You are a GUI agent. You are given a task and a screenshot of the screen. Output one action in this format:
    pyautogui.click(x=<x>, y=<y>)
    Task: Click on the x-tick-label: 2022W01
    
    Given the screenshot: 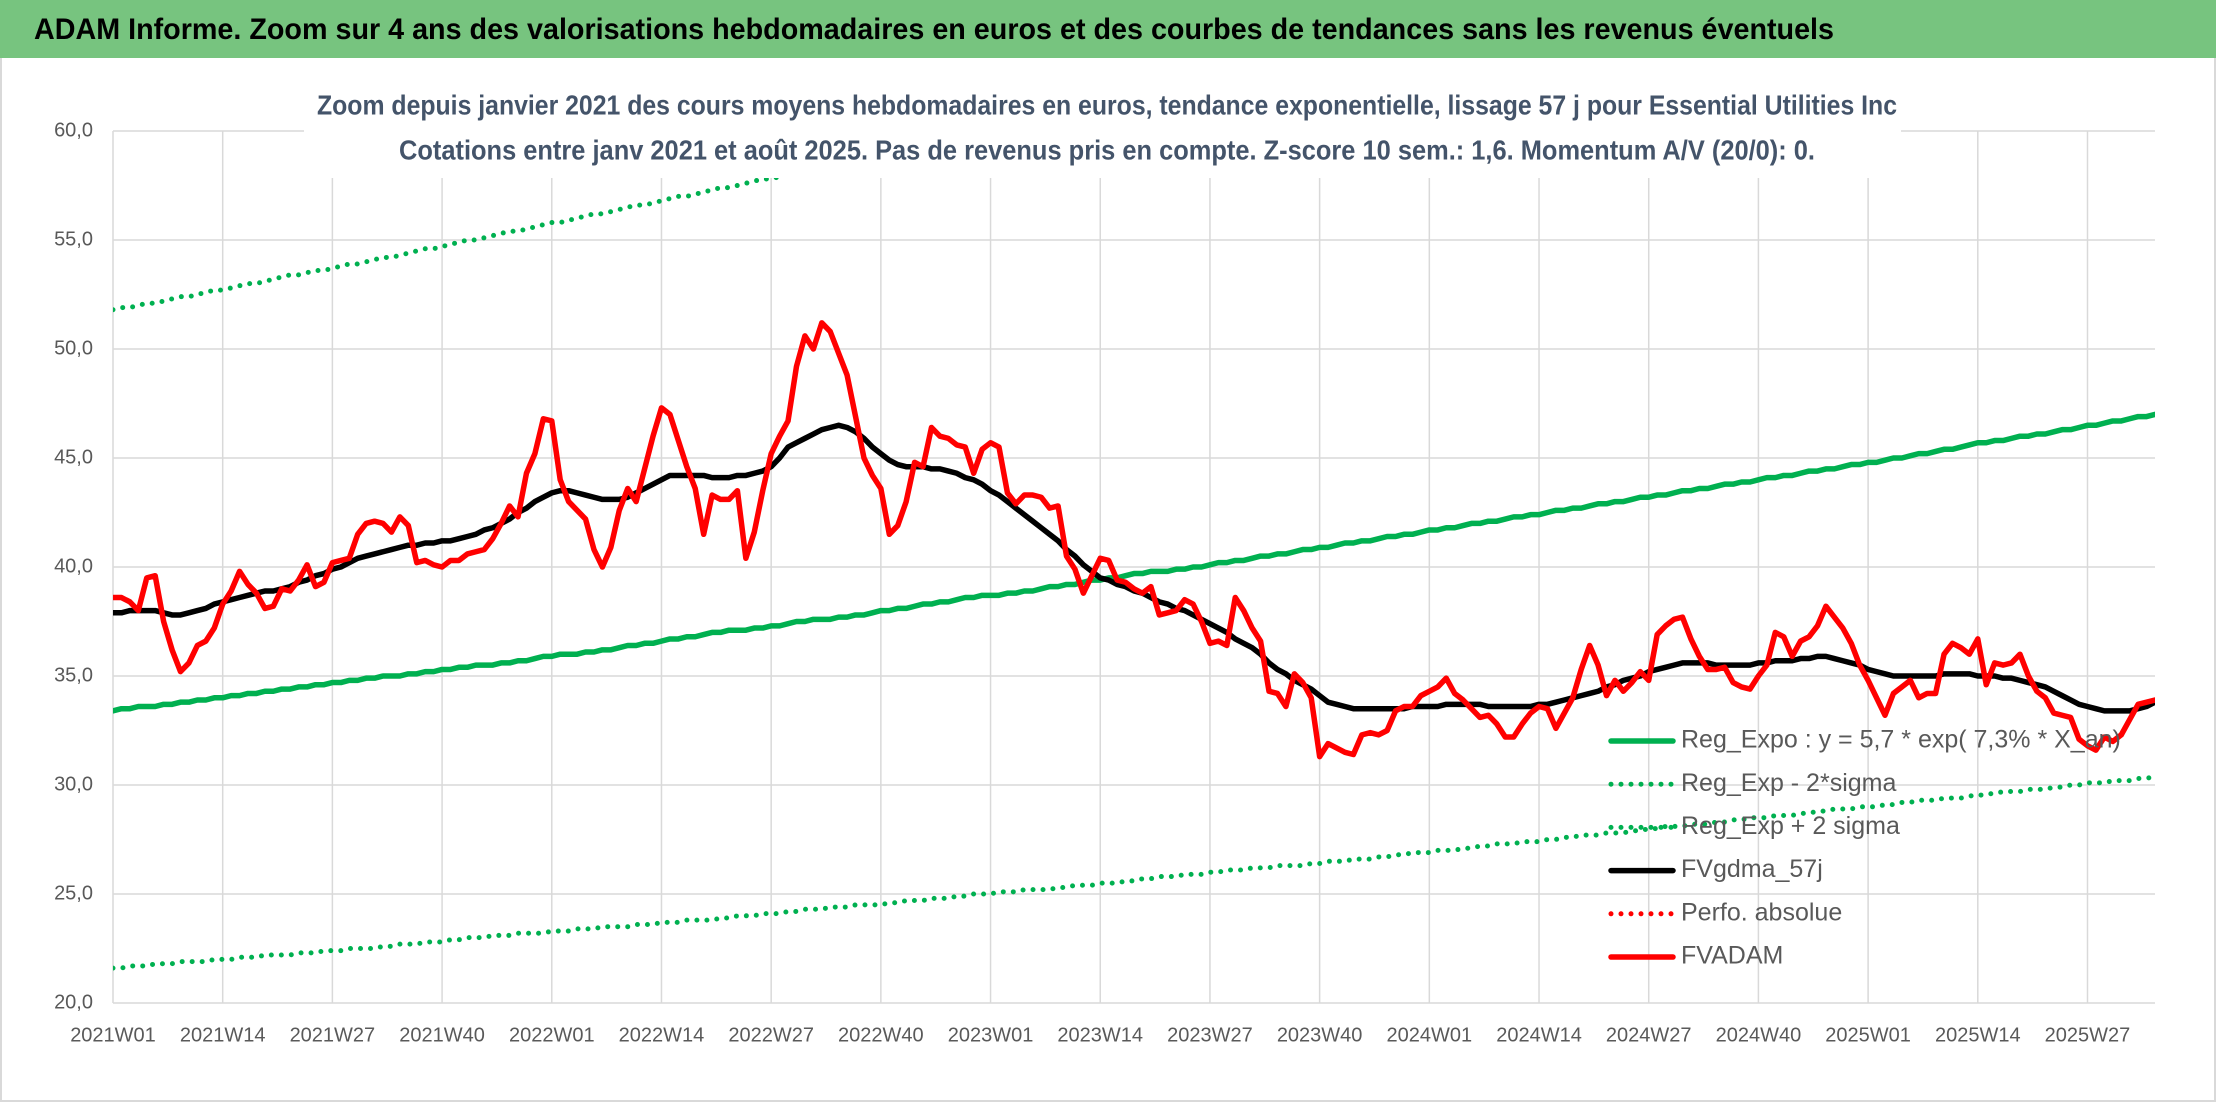 What is the action you would take?
    pyautogui.click(x=552, y=1035)
    